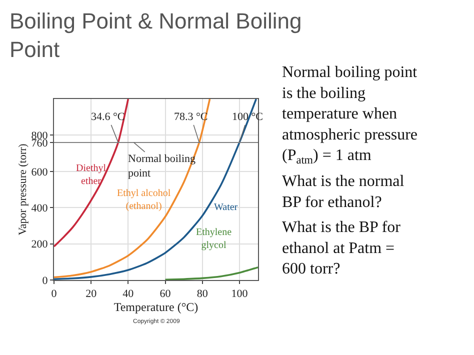  I want to click on series-label: Diethyl ether, so click(91, 175).